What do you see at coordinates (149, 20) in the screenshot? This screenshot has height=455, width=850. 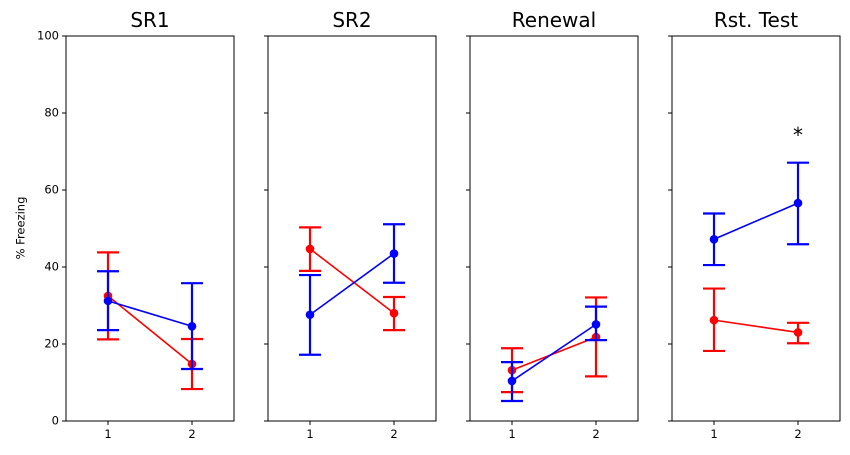 I see `panel-title: SR1` at bounding box center [149, 20].